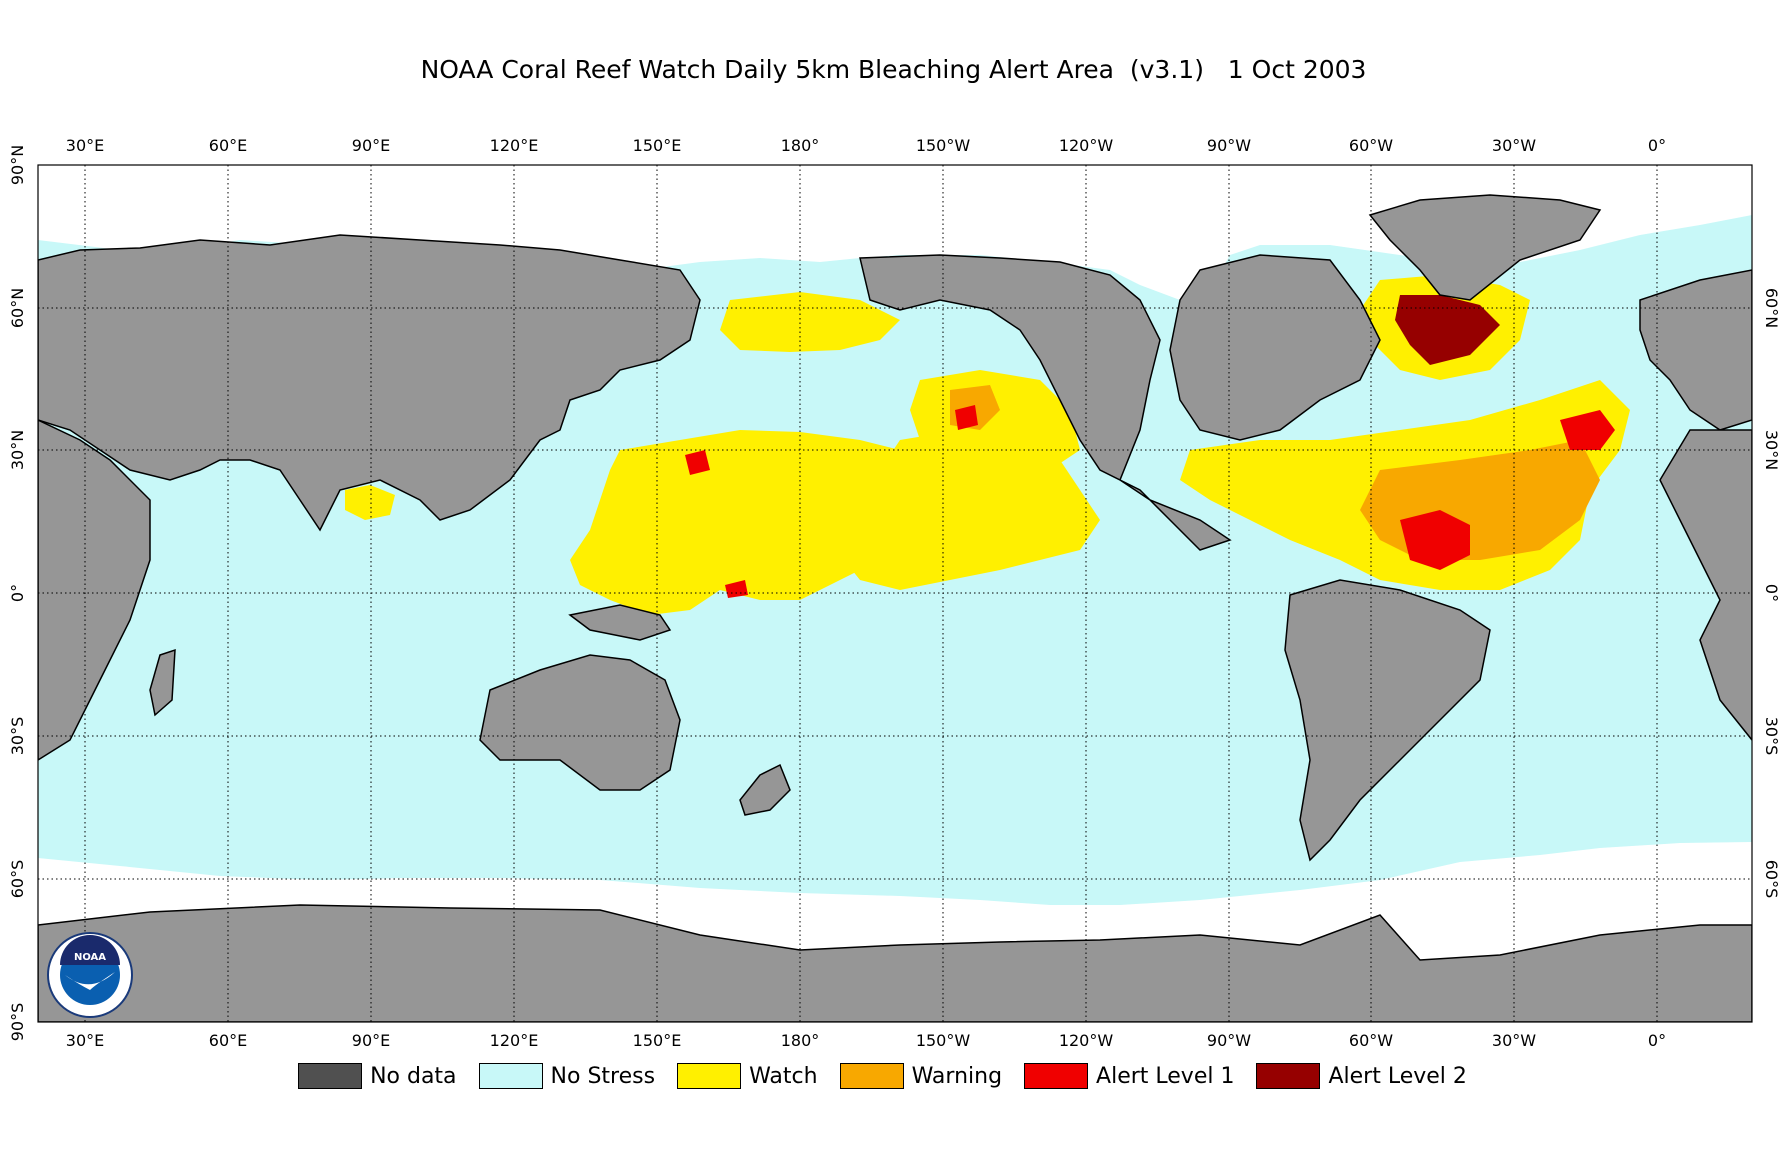 This screenshot has height=1166, width=1787. Describe the element at coordinates (371, 1040) in the screenshot. I see `lon-tick-bottom: 90°E` at that location.